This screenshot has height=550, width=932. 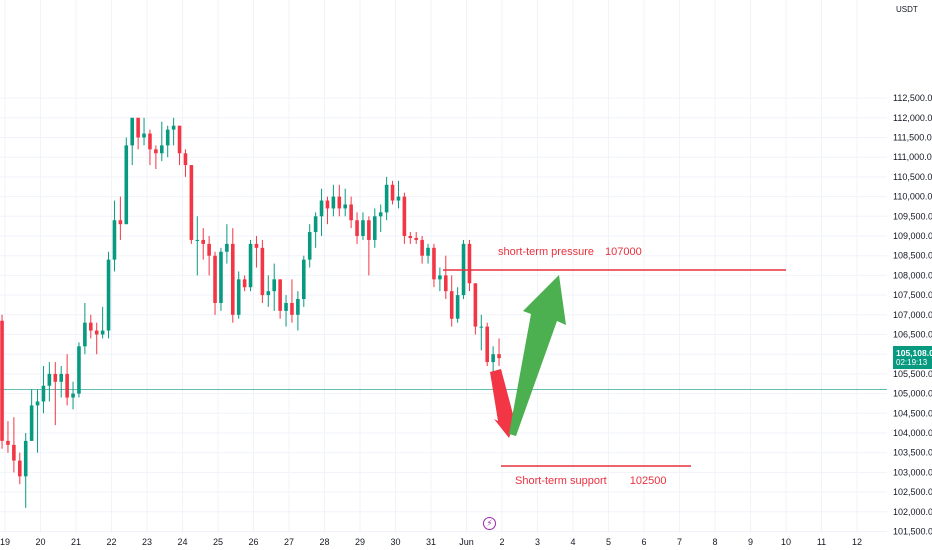 I want to click on time-tick-label: 9, so click(x=750, y=542).